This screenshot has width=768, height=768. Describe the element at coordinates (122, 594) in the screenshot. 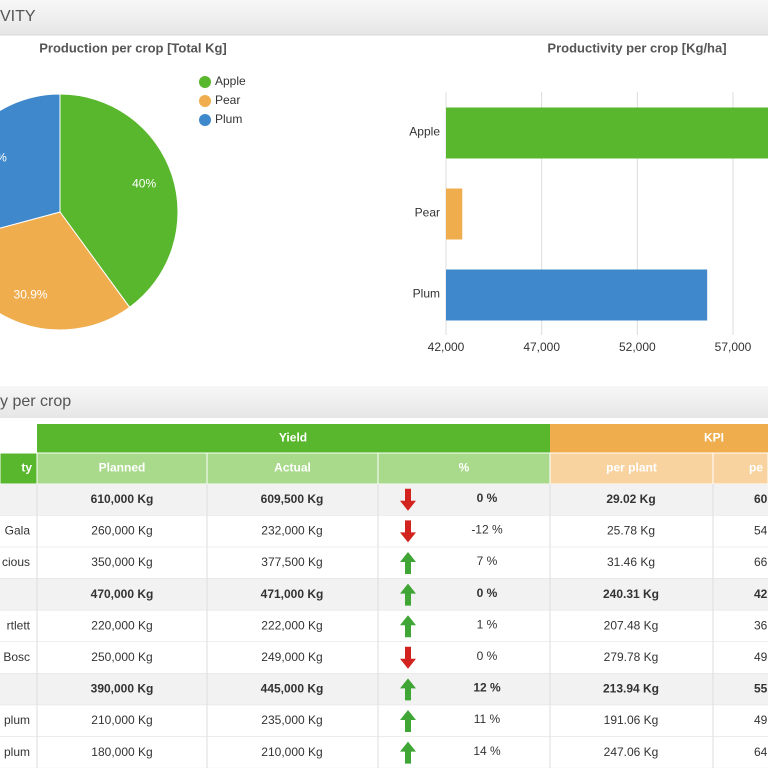

I see `planned: 470,000 Kg` at that location.